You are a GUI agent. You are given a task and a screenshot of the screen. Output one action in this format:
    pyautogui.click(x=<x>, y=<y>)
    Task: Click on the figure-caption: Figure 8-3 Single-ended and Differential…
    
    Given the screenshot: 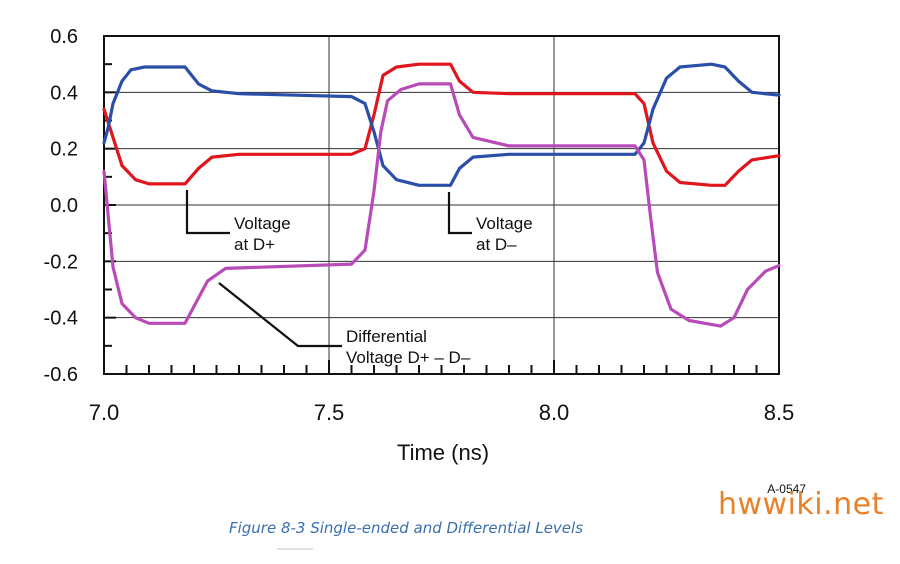 What is the action you would take?
    pyautogui.click(x=406, y=528)
    